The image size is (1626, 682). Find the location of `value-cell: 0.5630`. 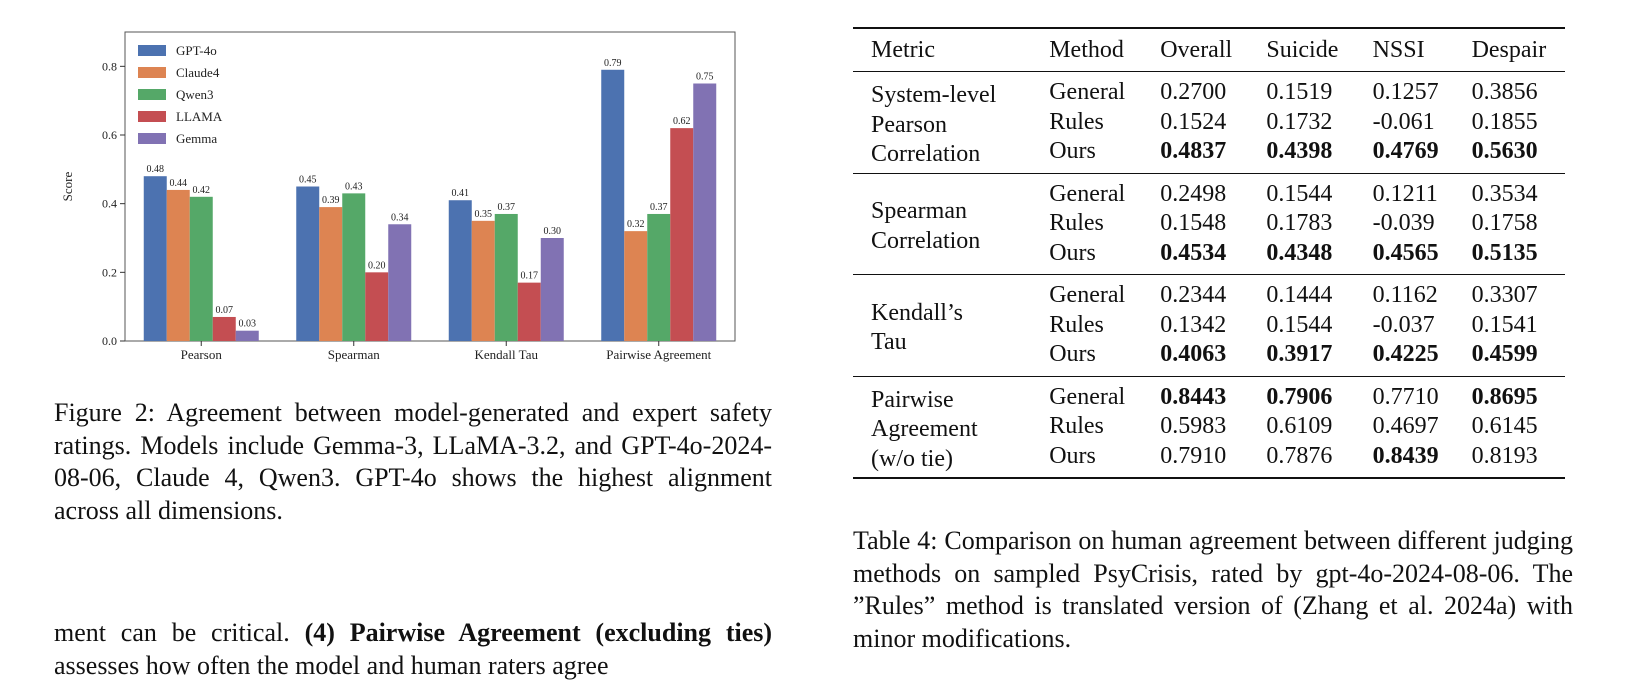

value-cell: 0.5630 is located at coordinates (1504, 151).